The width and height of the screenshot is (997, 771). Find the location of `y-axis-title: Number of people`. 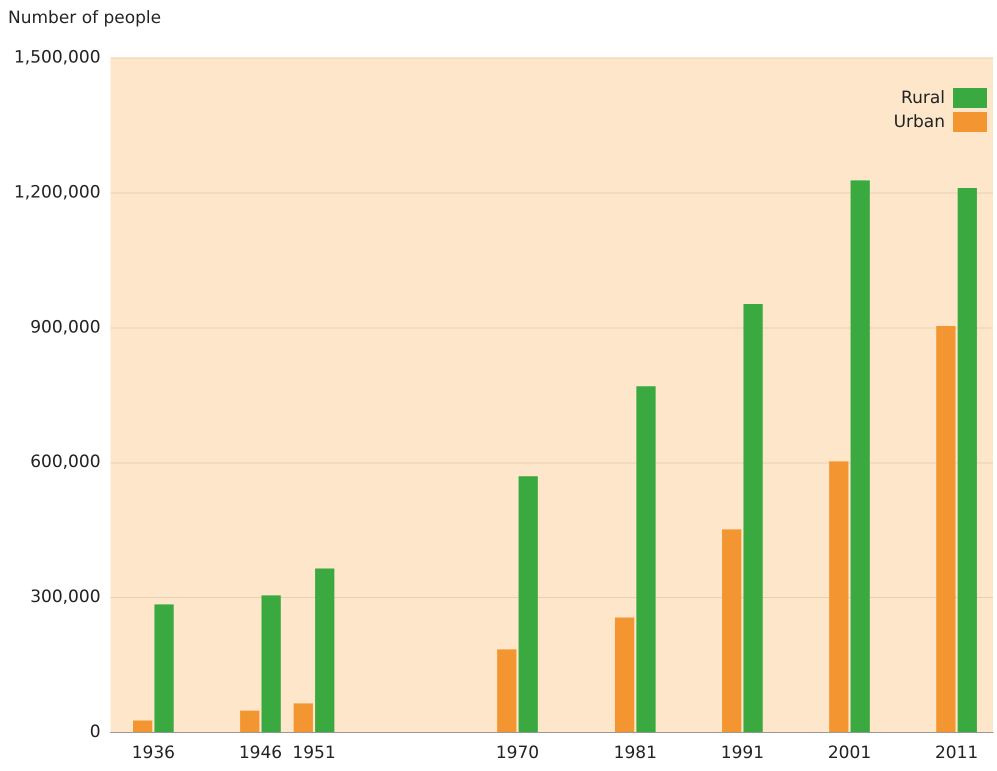

y-axis-title: Number of people is located at coordinates (85, 18).